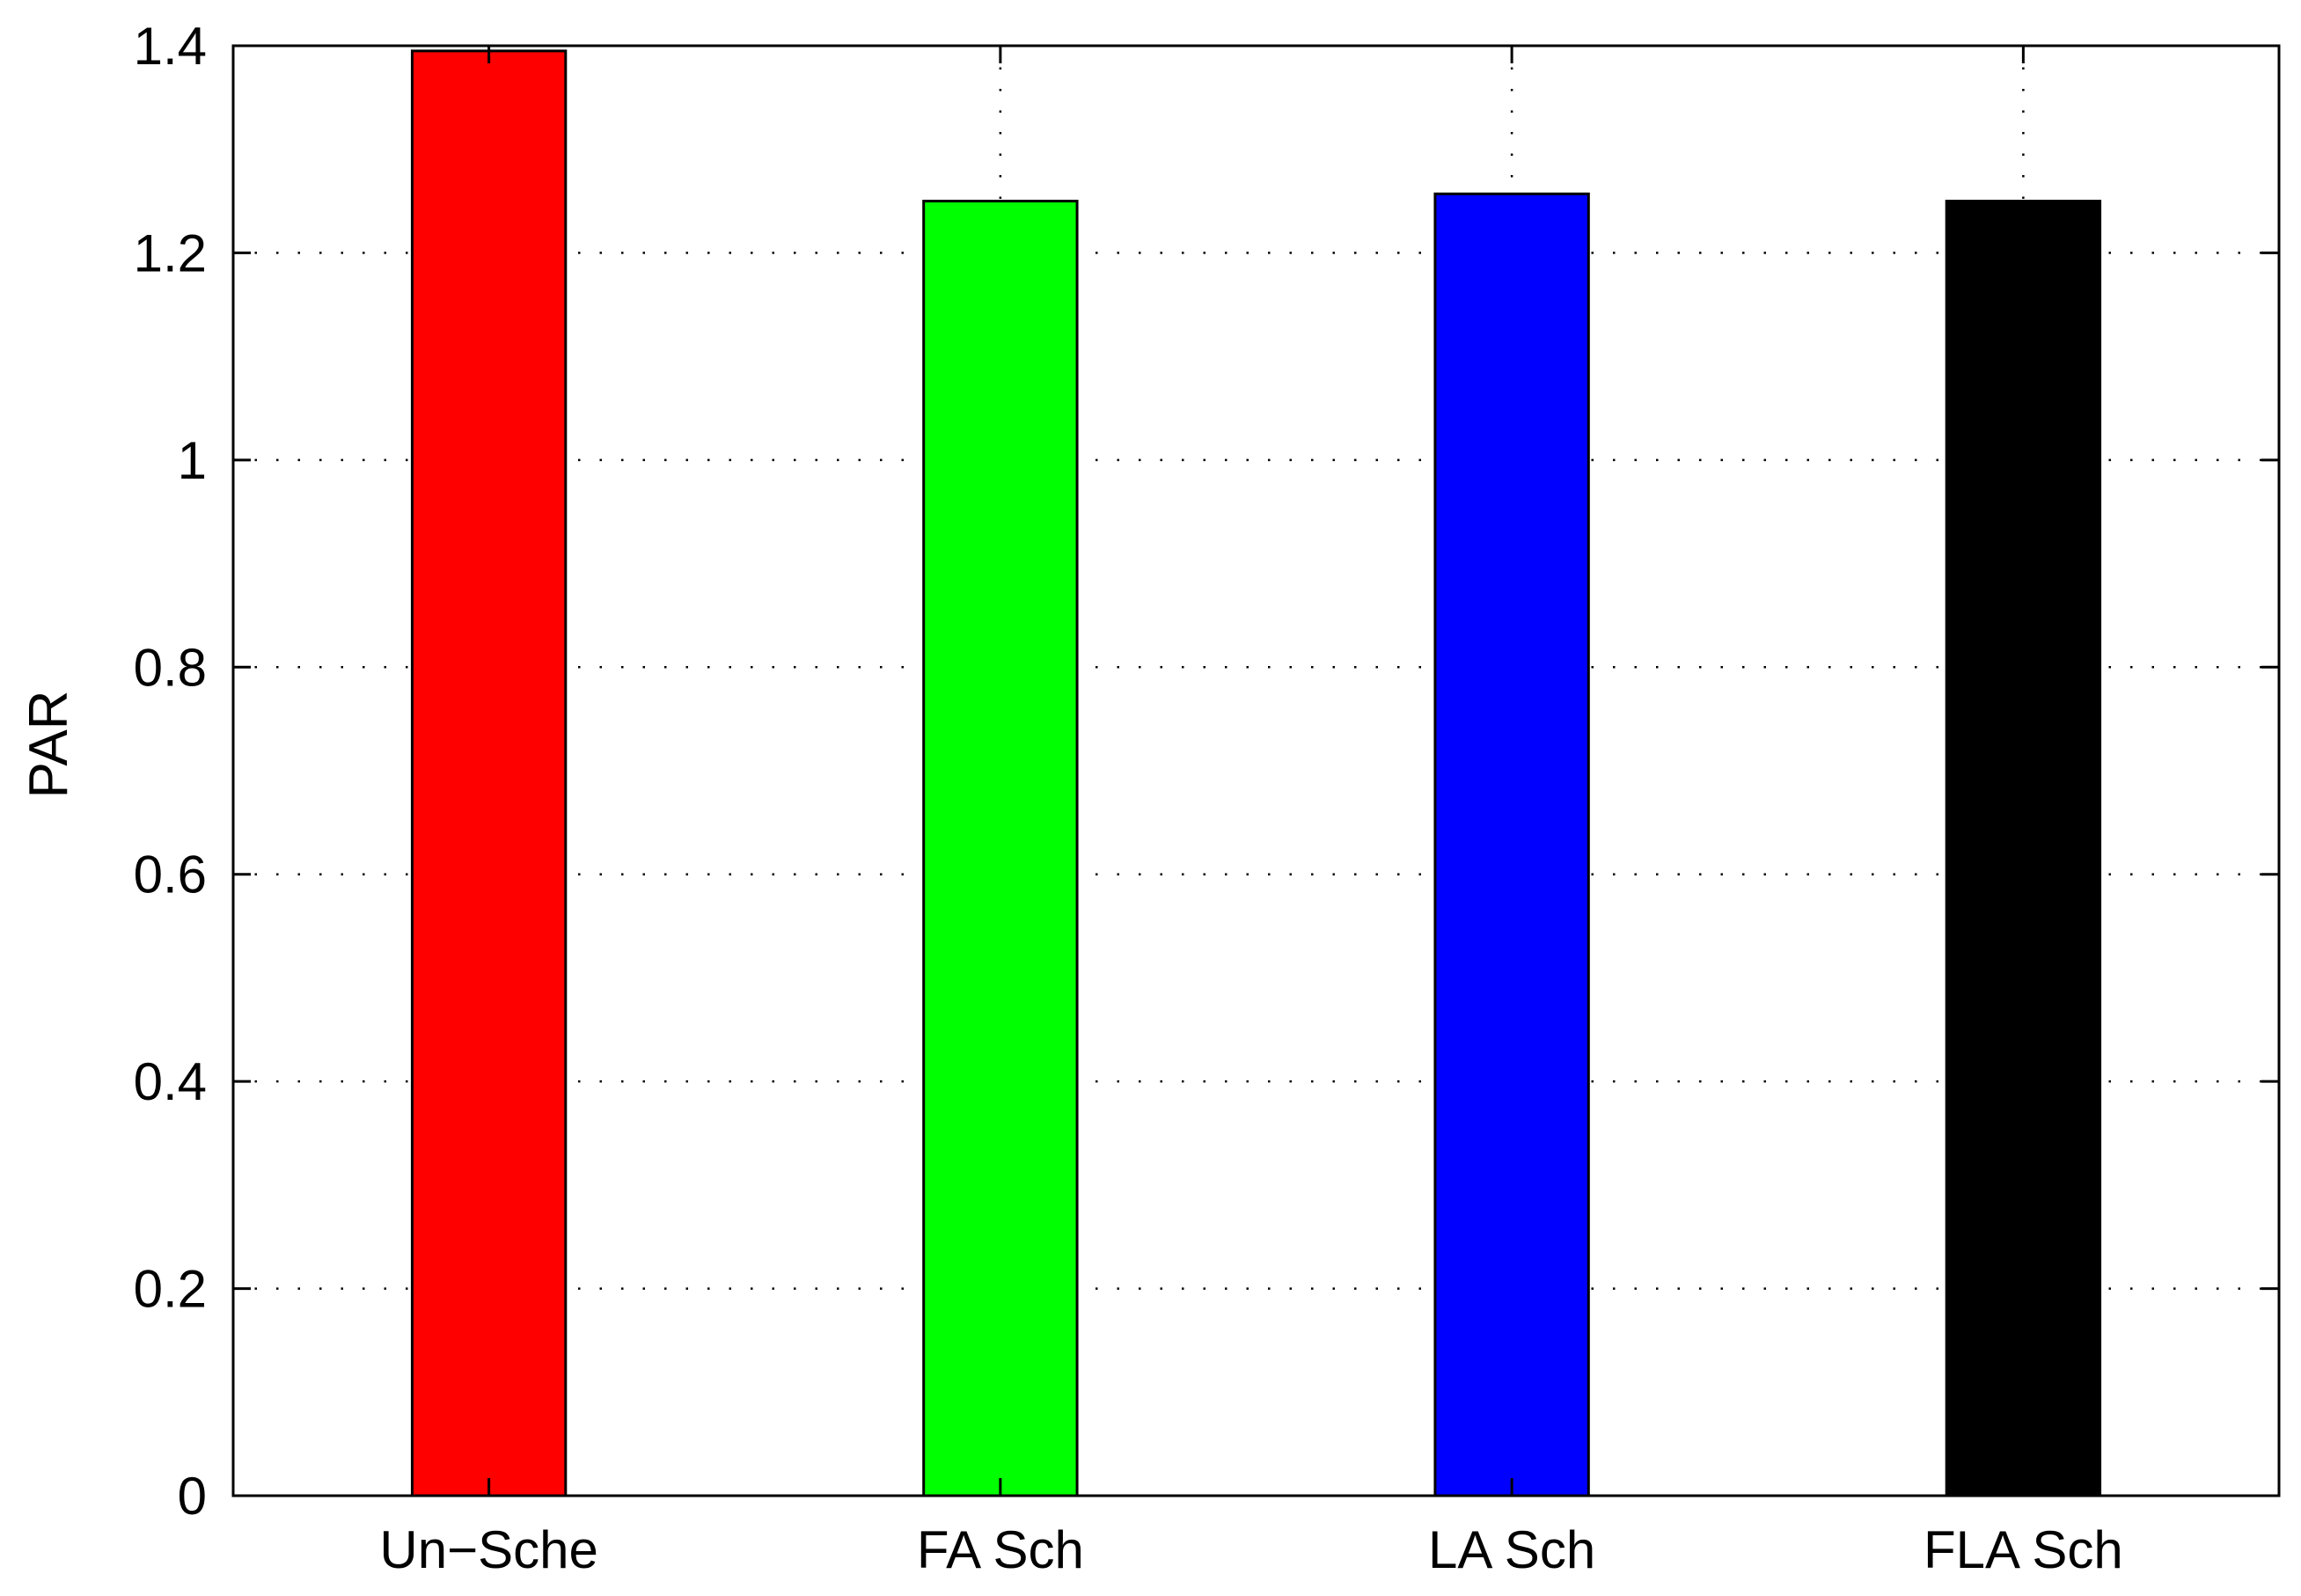  What do you see at coordinates (488, 1549) in the screenshot?
I see `x-tick-label: Un−Sche` at bounding box center [488, 1549].